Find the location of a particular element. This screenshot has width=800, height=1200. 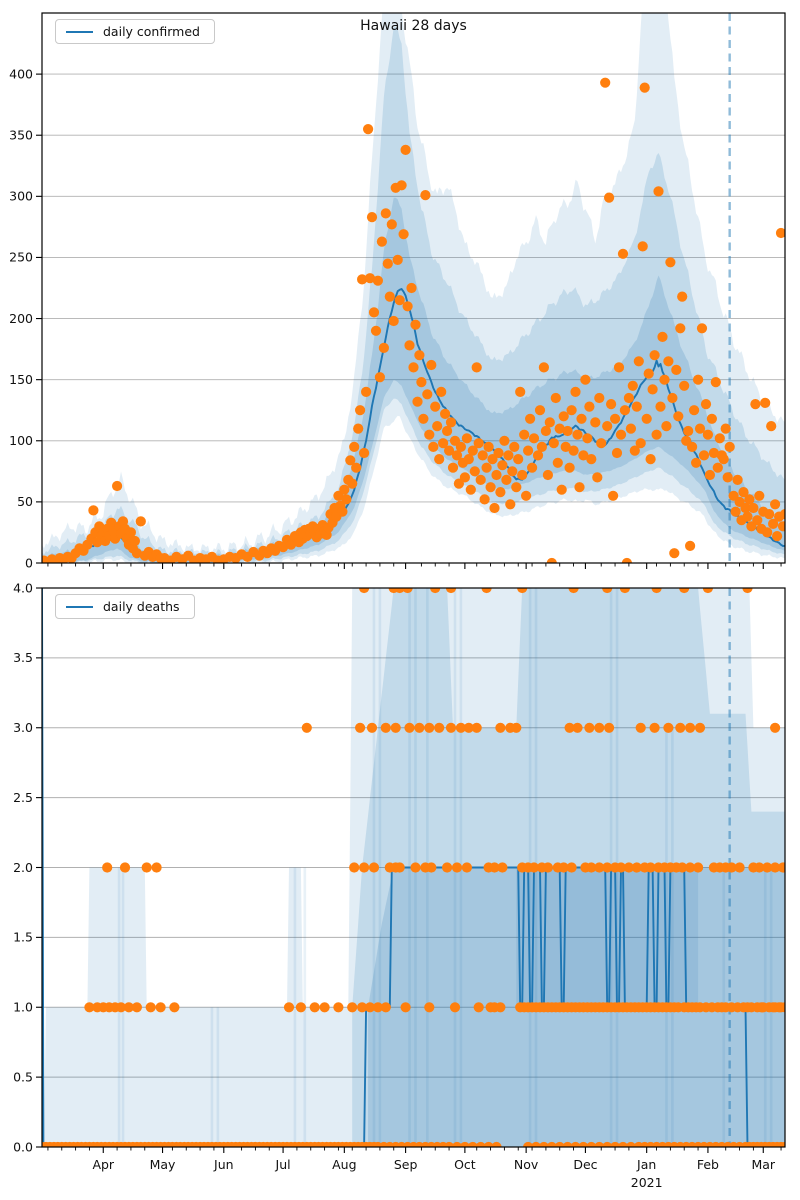

svg-text: Aug is located at coordinates (344, 1164).